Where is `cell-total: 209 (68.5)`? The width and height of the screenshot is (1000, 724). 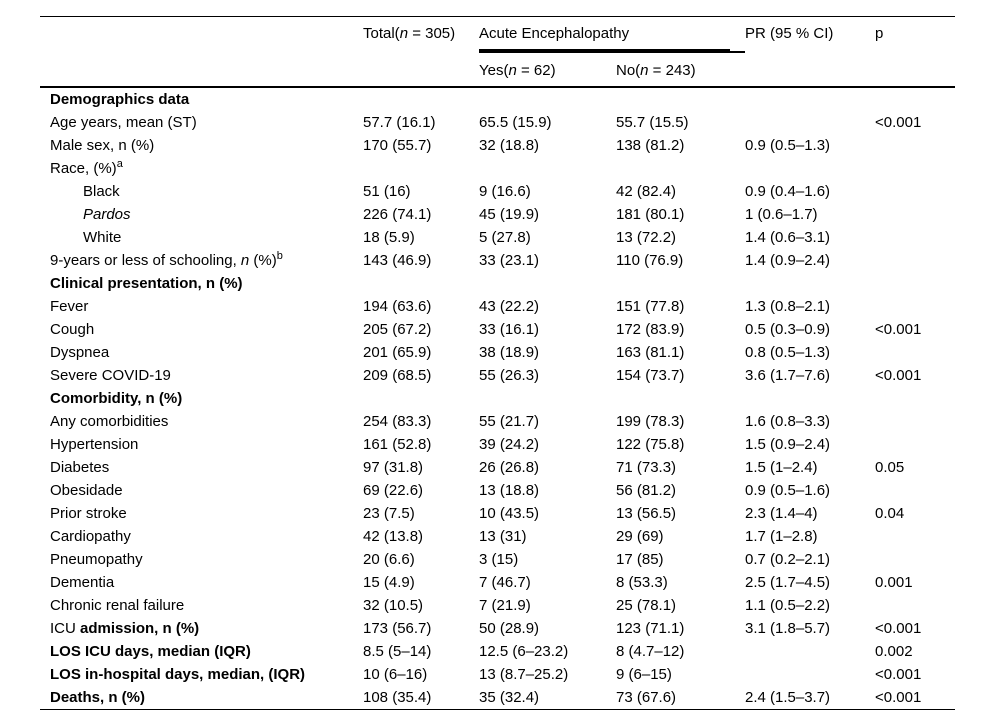
cell-total: 209 (68.5) is located at coordinates (397, 375).